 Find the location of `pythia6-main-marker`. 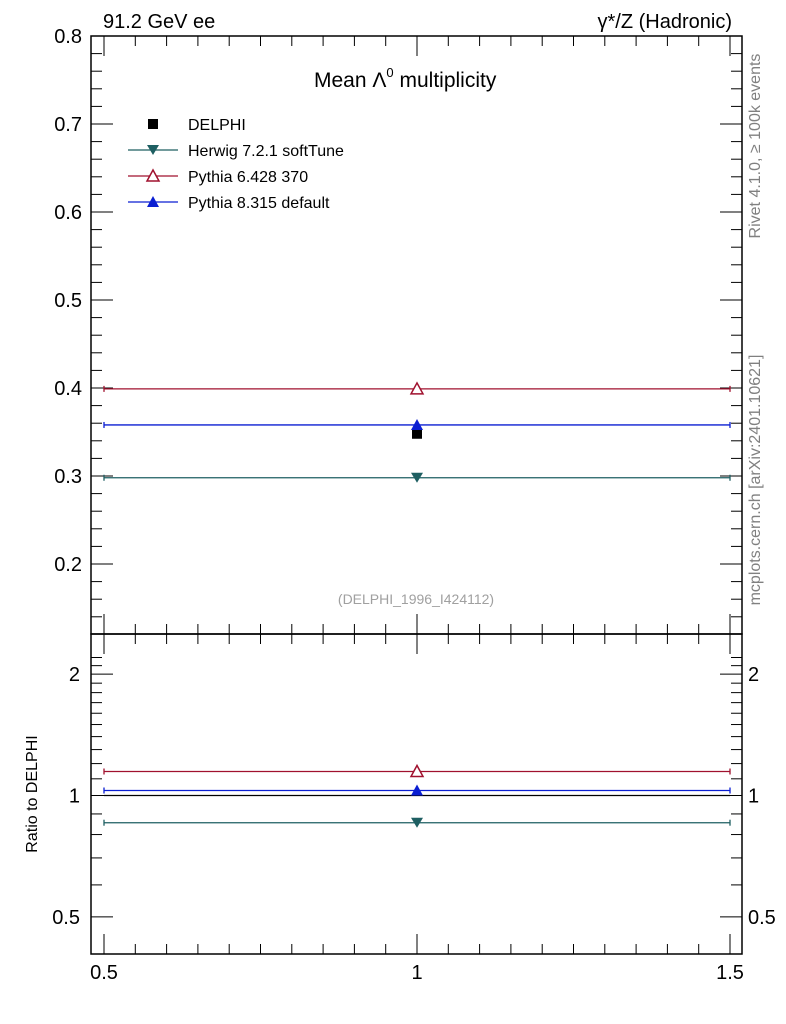

pythia6-main-marker is located at coordinates (417, 388).